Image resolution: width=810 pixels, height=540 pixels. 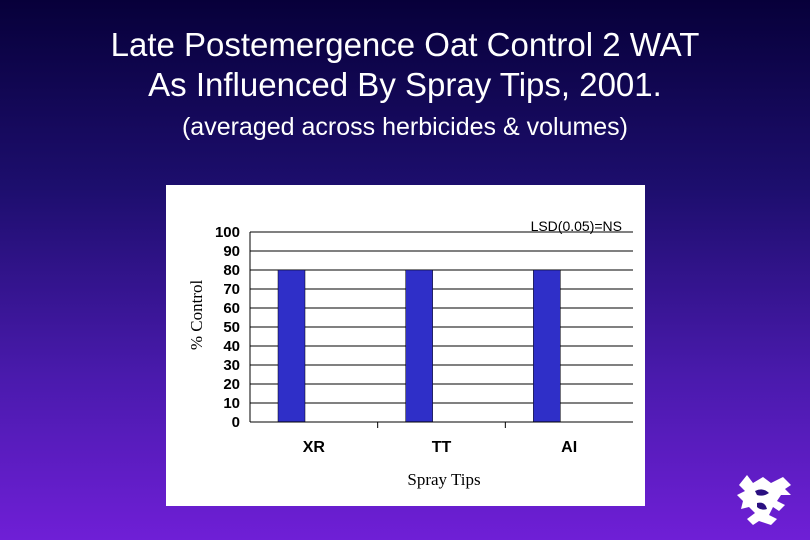 What do you see at coordinates (405, 84) in the screenshot?
I see `title-line-2: As Influenced By Spray Tips, 2001.` at bounding box center [405, 84].